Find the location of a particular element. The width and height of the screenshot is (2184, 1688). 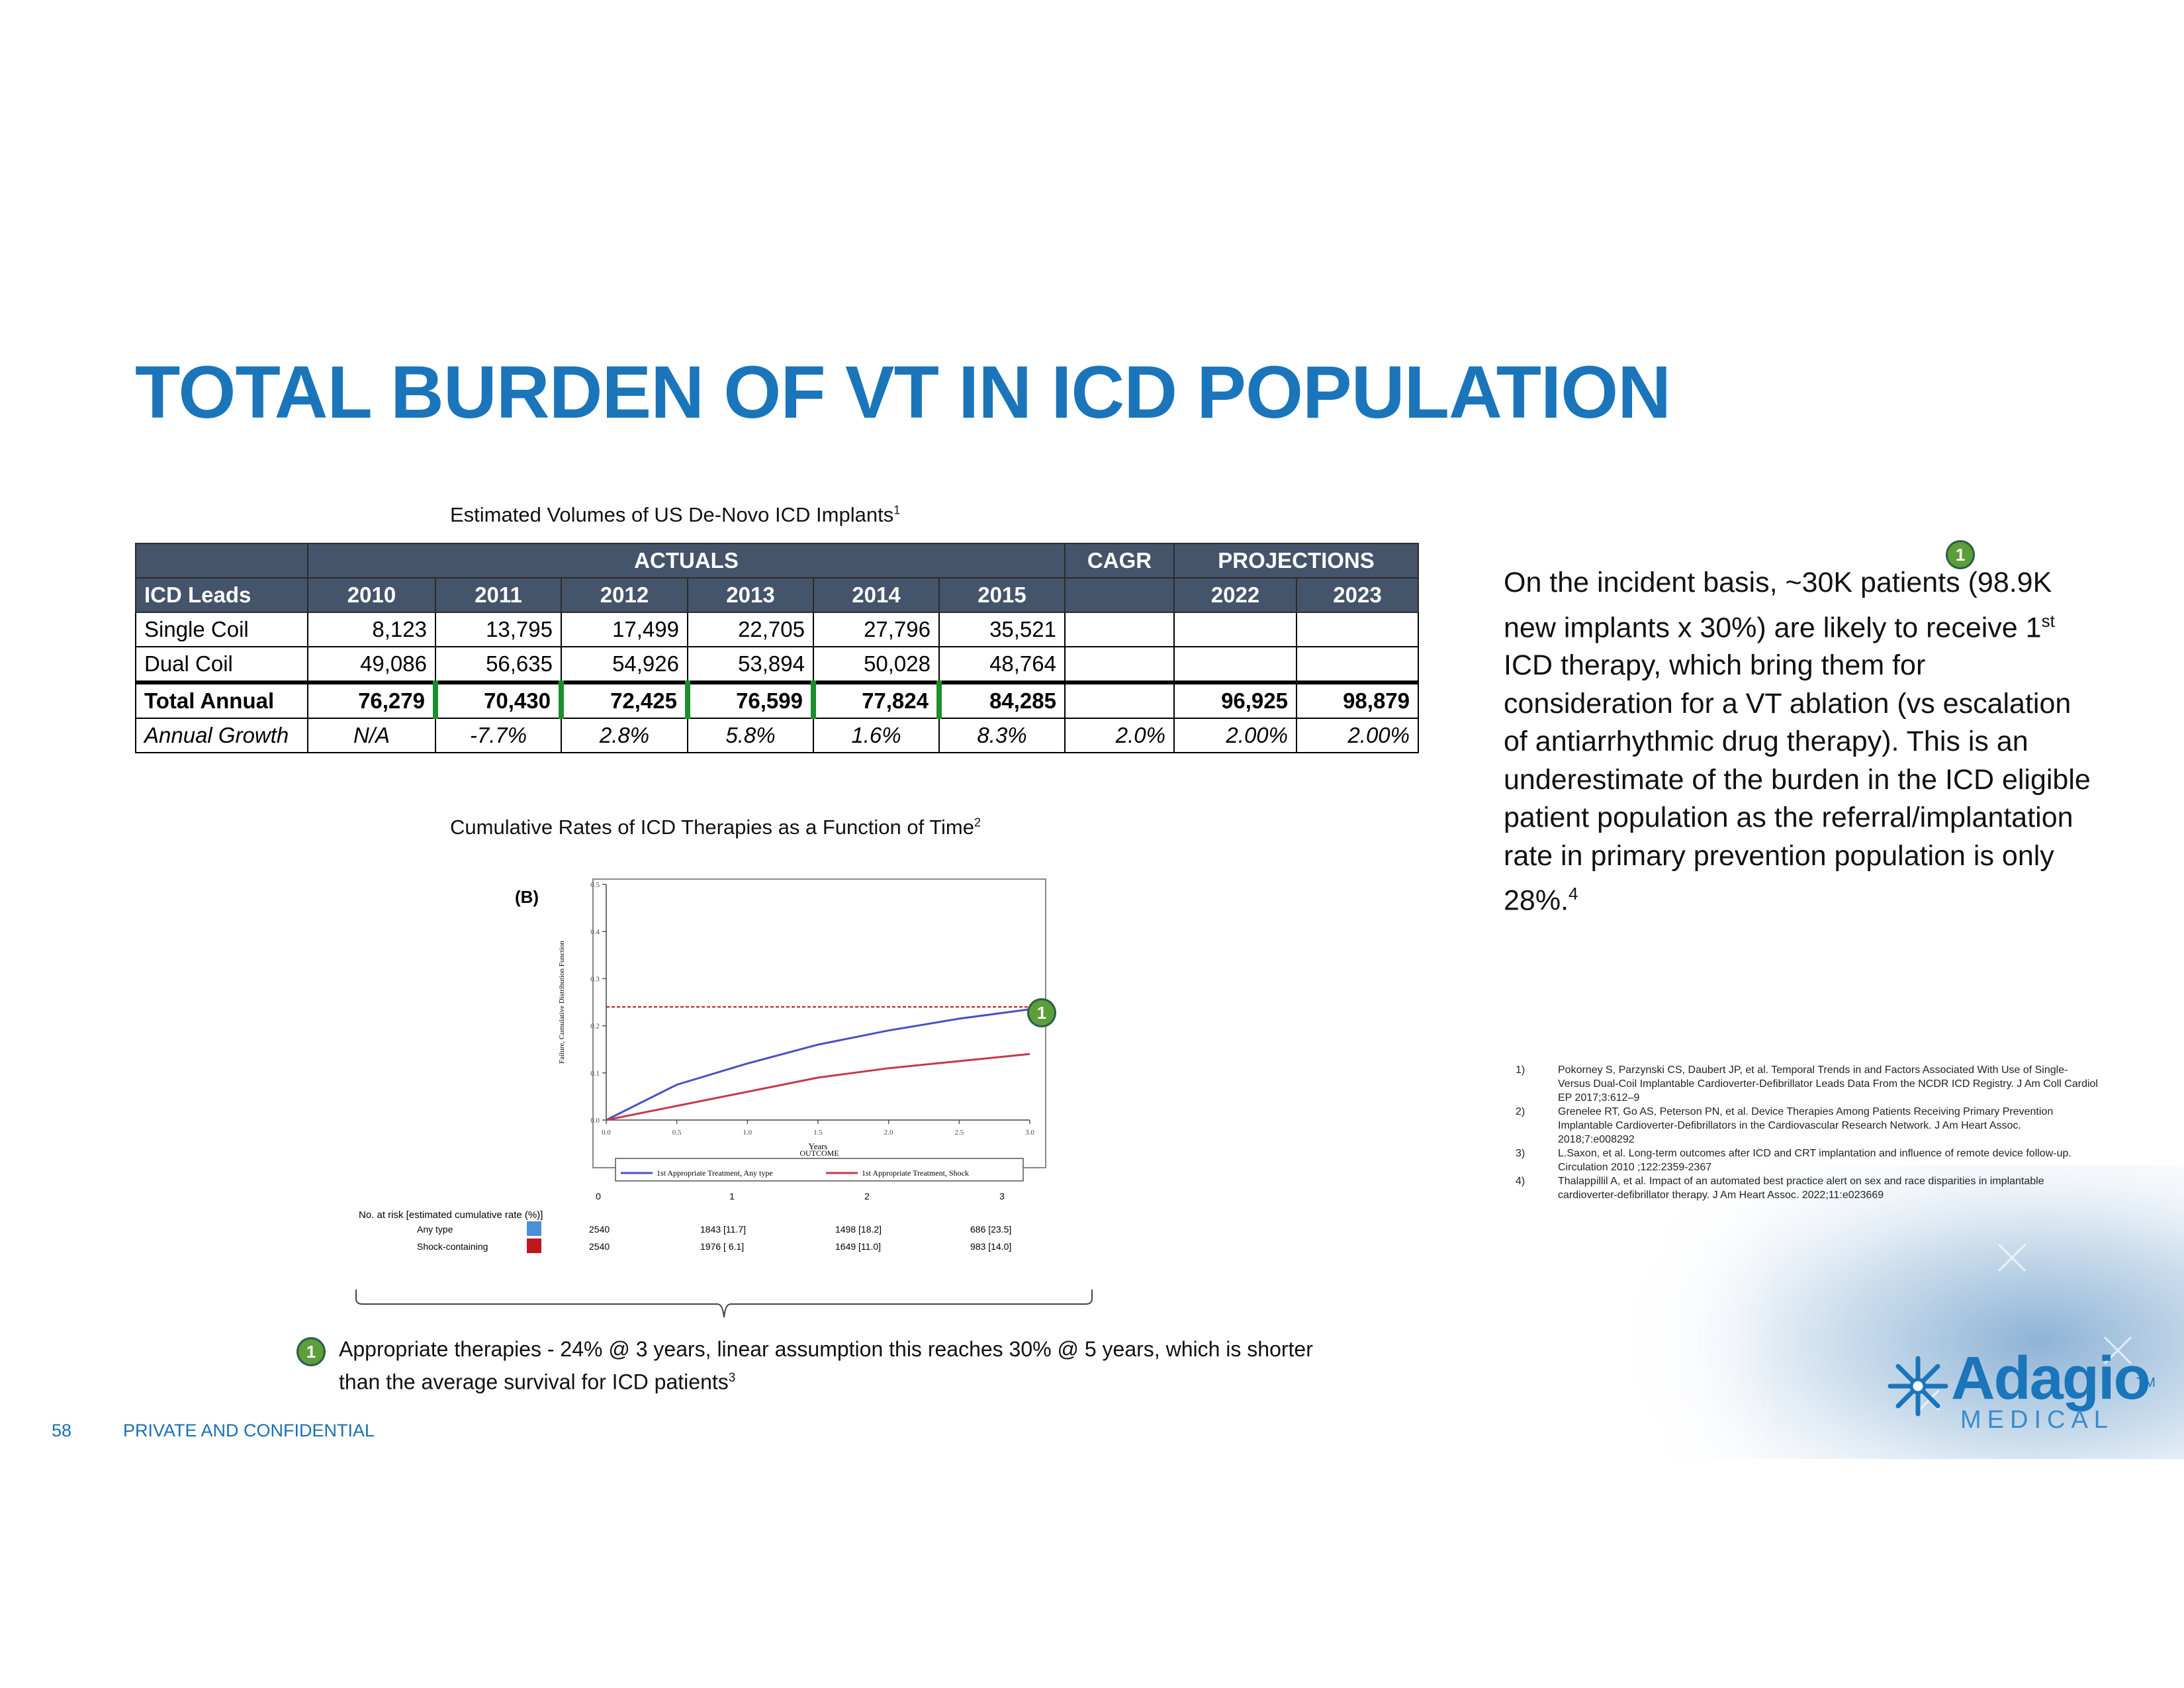

y-tick-label: 0.0 is located at coordinates (595, 1121).